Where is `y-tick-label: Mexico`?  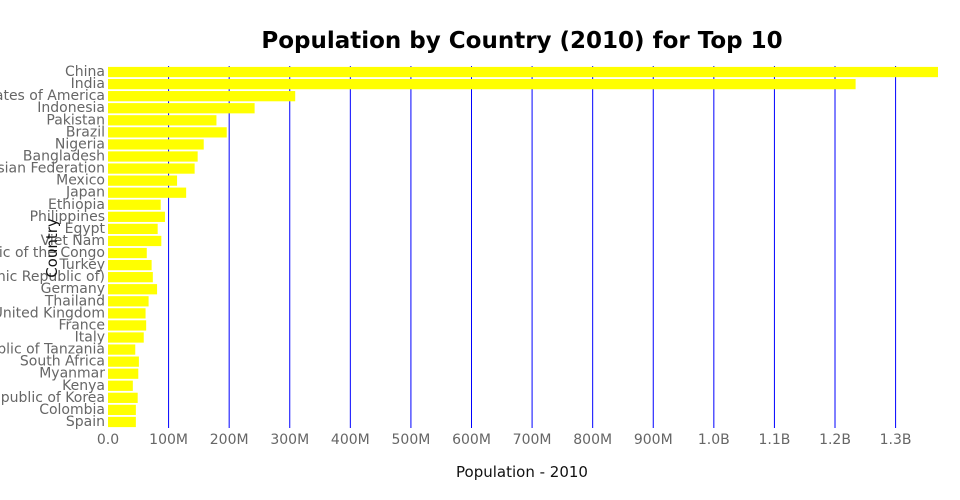 y-tick-label: Mexico is located at coordinates (80, 181).